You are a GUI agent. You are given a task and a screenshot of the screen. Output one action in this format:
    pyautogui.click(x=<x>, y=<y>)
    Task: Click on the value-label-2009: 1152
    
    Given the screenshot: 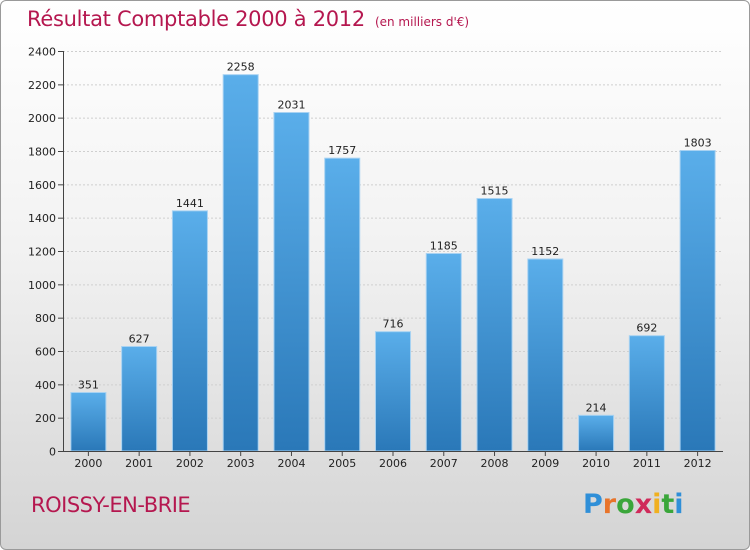 What is the action you would take?
    pyautogui.click(x=545, y=251)
    